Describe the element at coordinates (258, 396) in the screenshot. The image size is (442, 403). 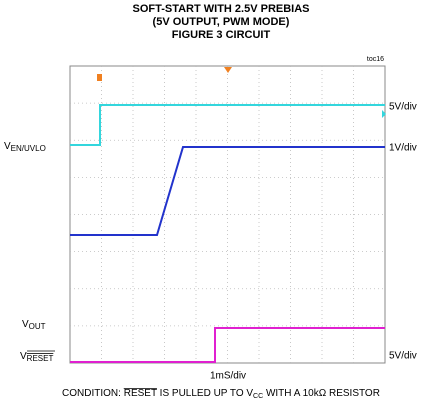
I see `condition-sub: CC` at that location.